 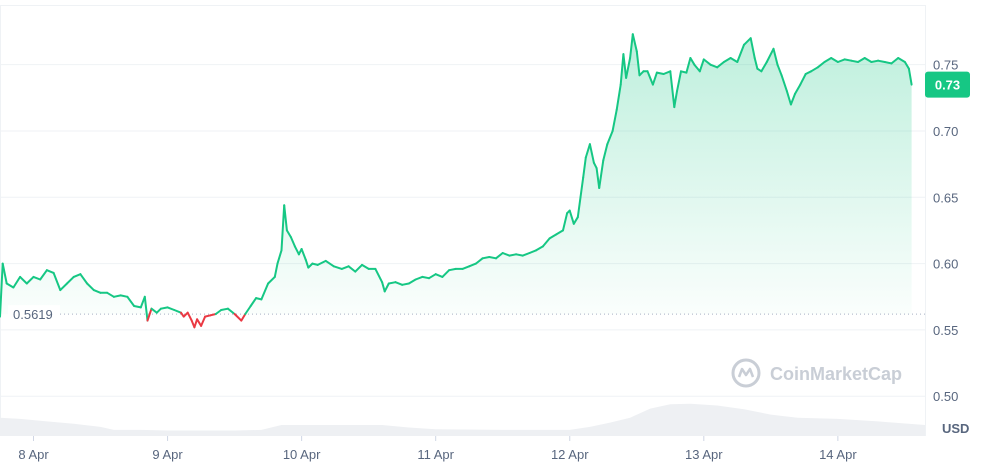 I want to click on y-tick-label: 0.75, so click(x=945, y=65).